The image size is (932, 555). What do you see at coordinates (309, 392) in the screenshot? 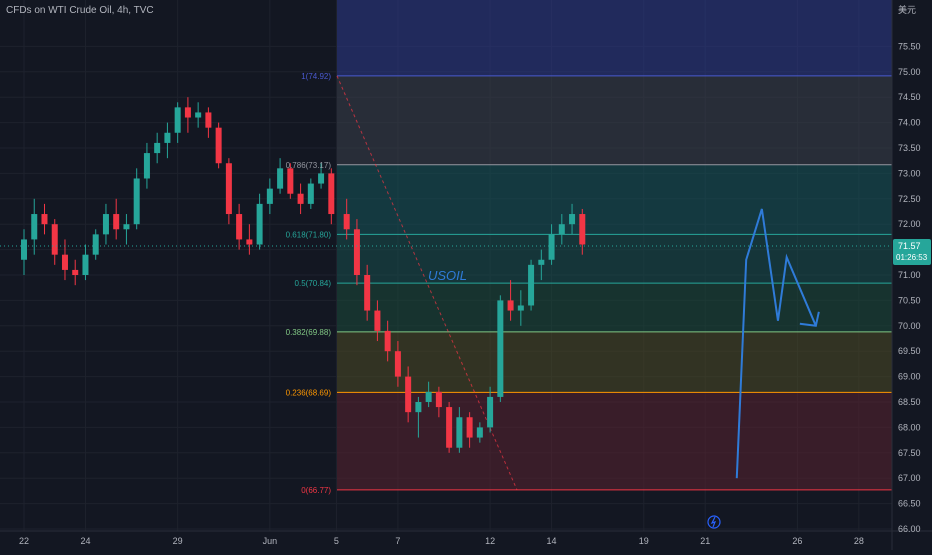
I see `fib-label: 0.236(68.69)` at bounding box center [309, 392].